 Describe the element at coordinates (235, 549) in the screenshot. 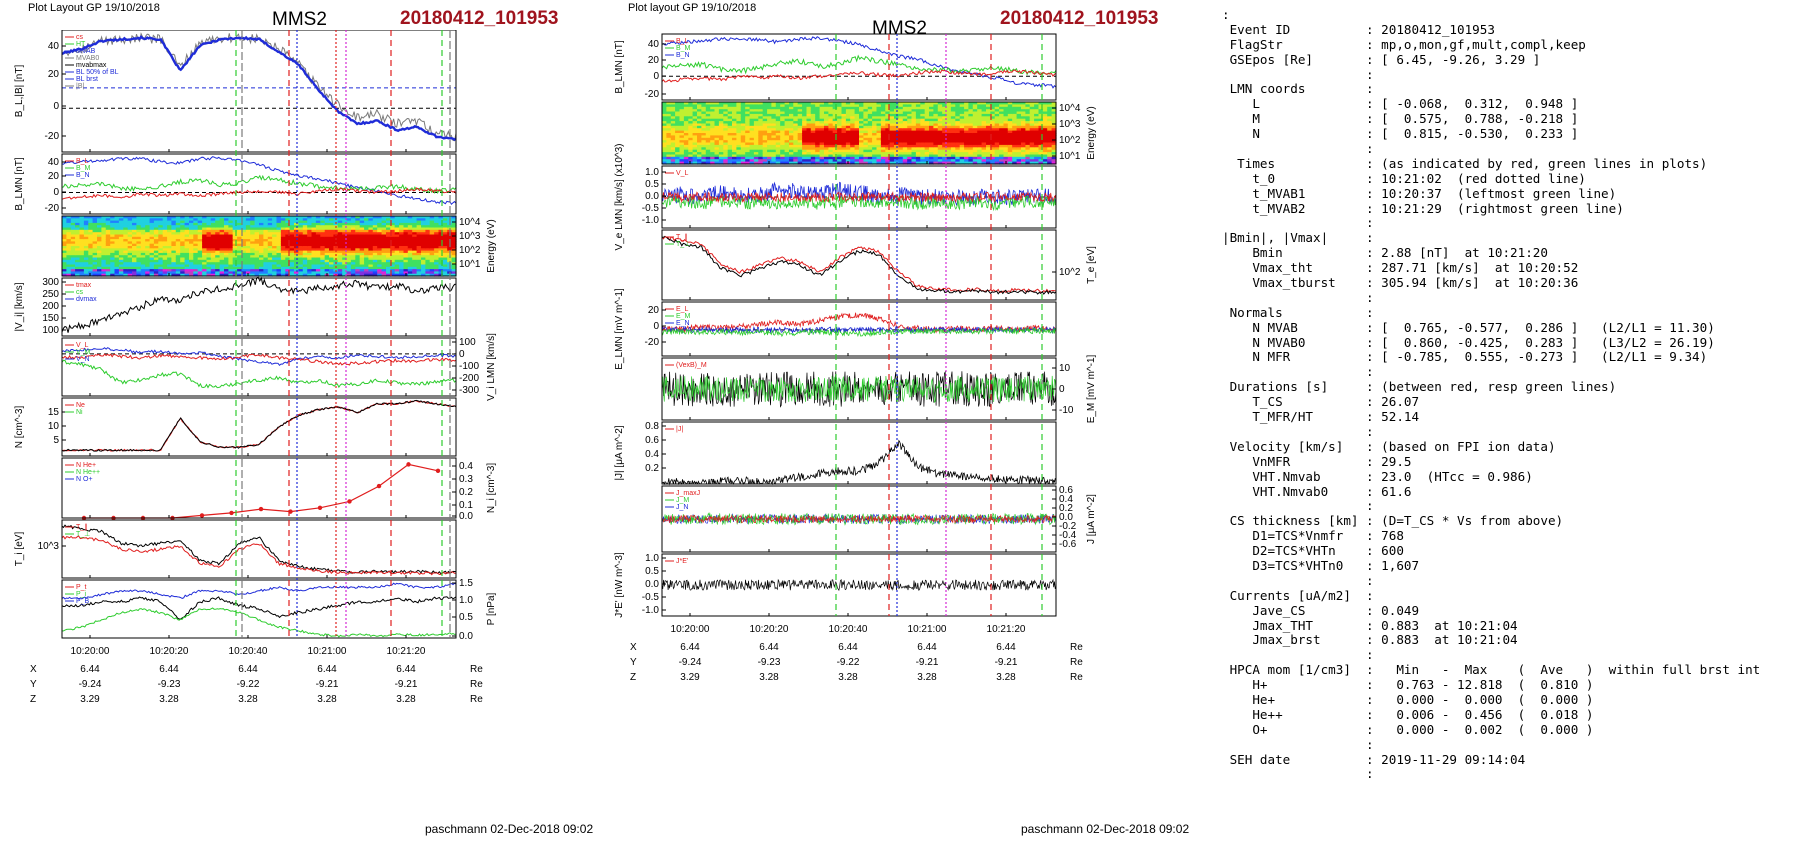

I see `panel-8: 10^3T_i [eV]T_∥T_⊥` at that location.